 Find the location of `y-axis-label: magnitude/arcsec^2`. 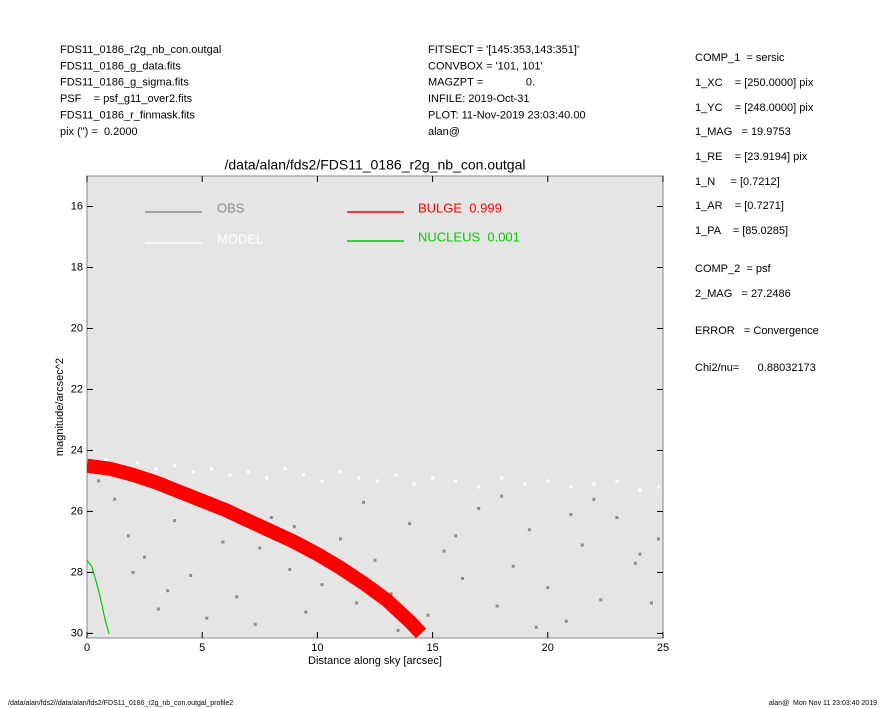

y-axis-label: magnitude/arcsec^2 is located at coordinates (60, 407).